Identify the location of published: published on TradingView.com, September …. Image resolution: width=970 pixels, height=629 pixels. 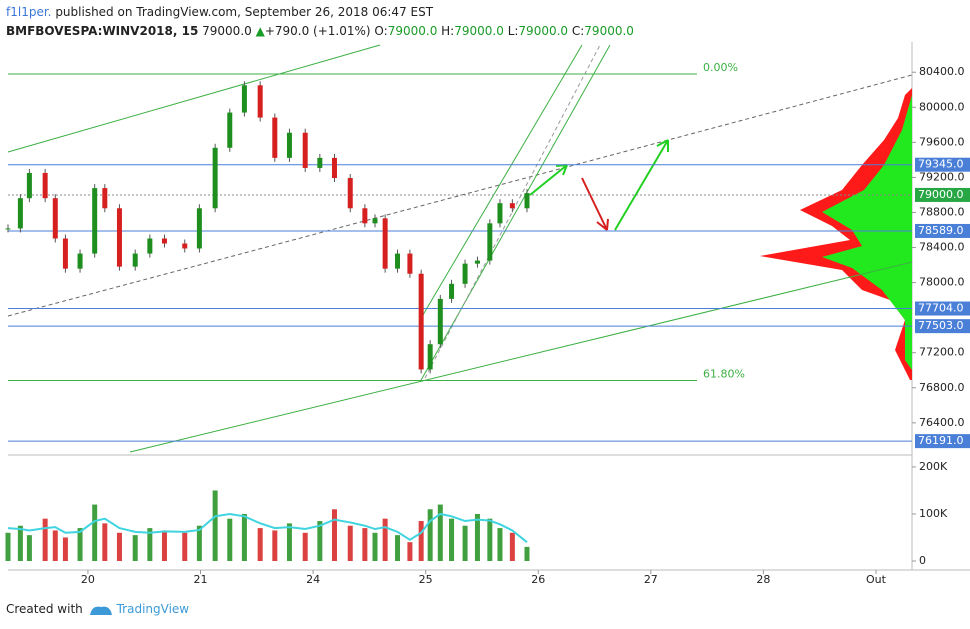
(244, 12).